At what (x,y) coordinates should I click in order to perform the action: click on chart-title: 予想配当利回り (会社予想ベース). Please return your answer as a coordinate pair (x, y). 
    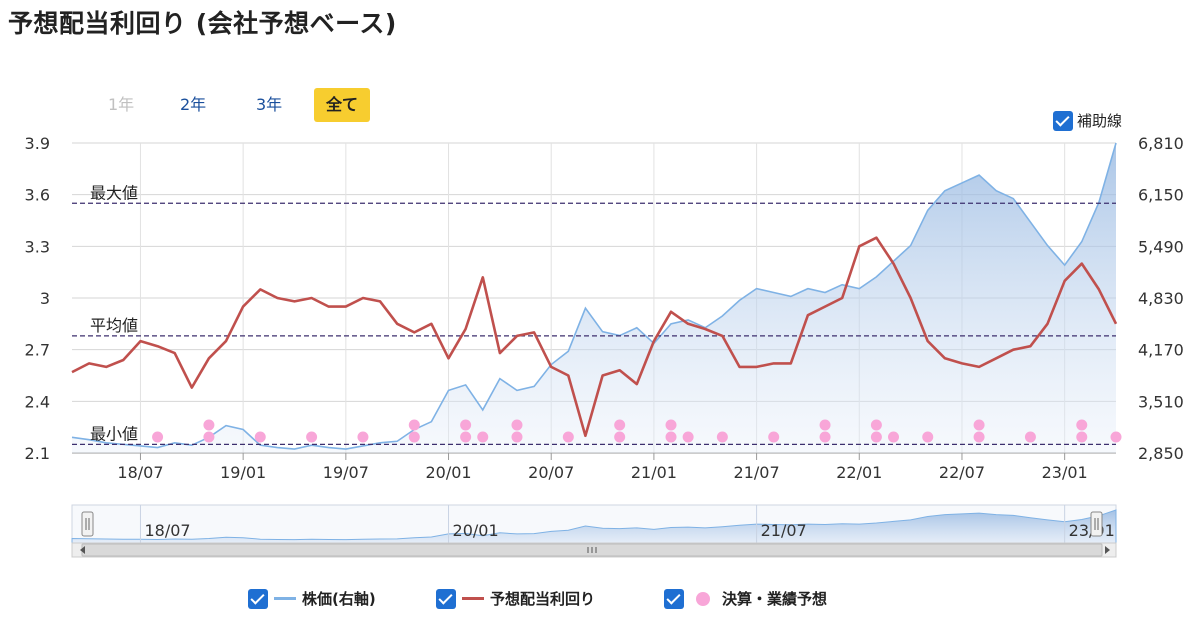
    Looking at the image, I should click on (202, 23).